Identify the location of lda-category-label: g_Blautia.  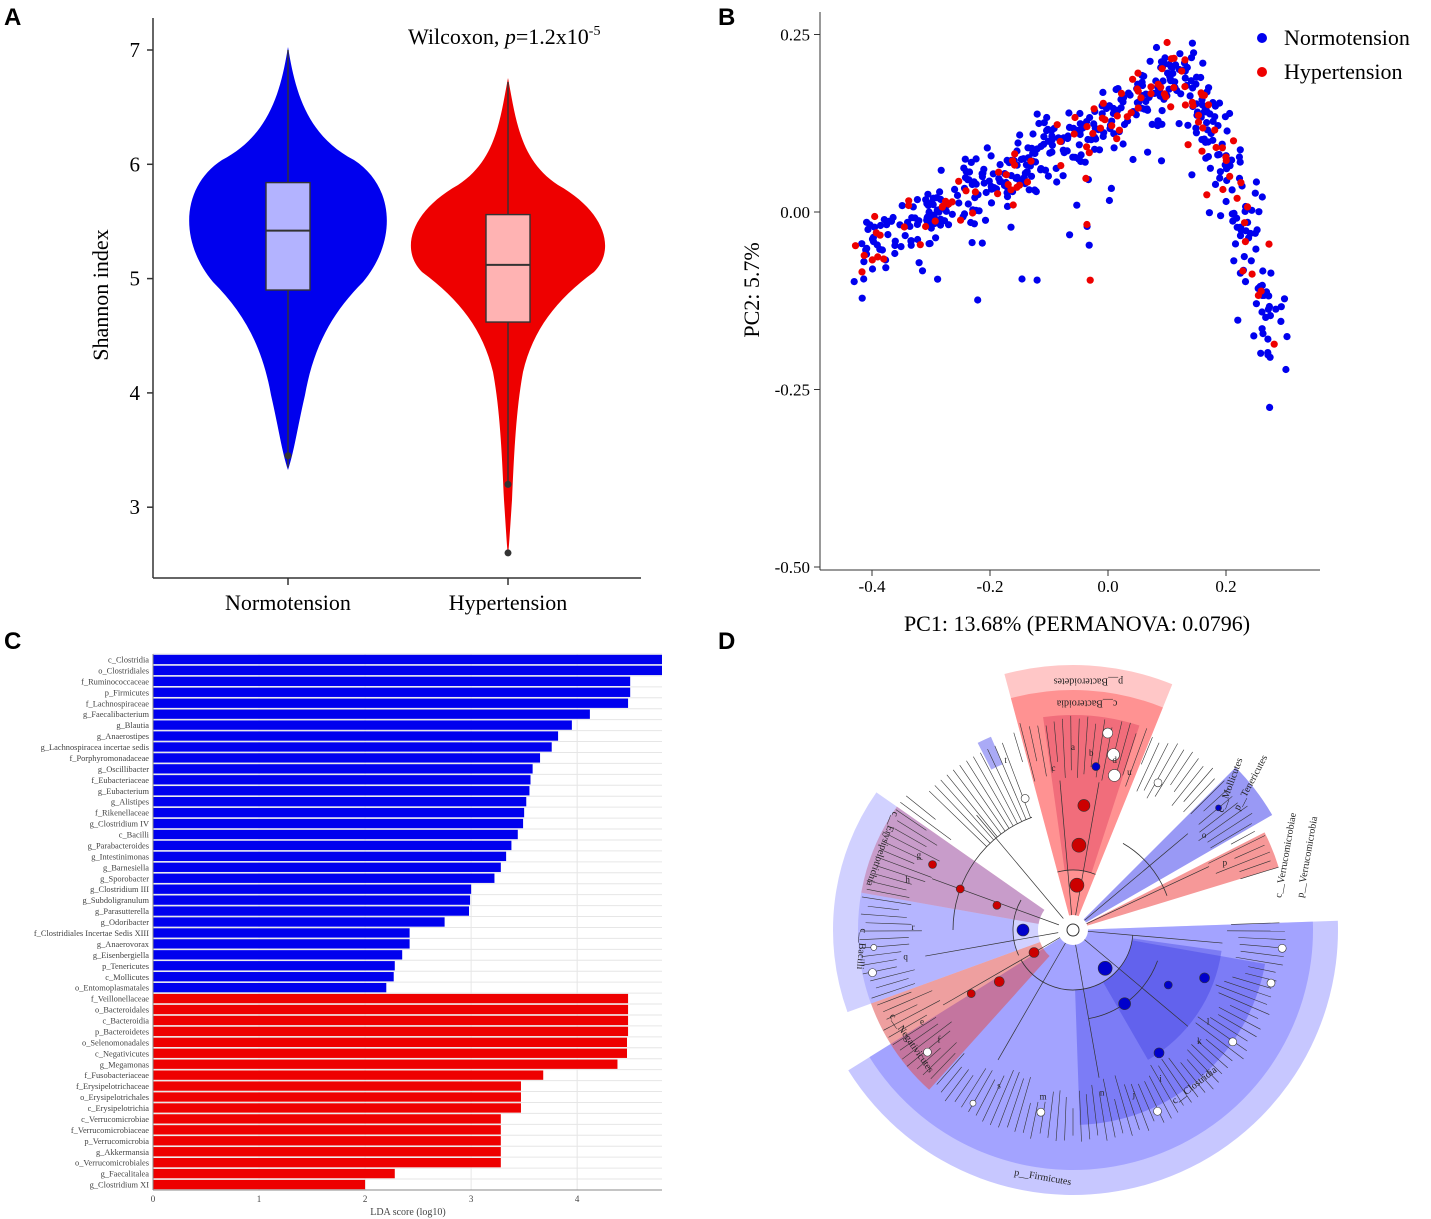
(132, 725).